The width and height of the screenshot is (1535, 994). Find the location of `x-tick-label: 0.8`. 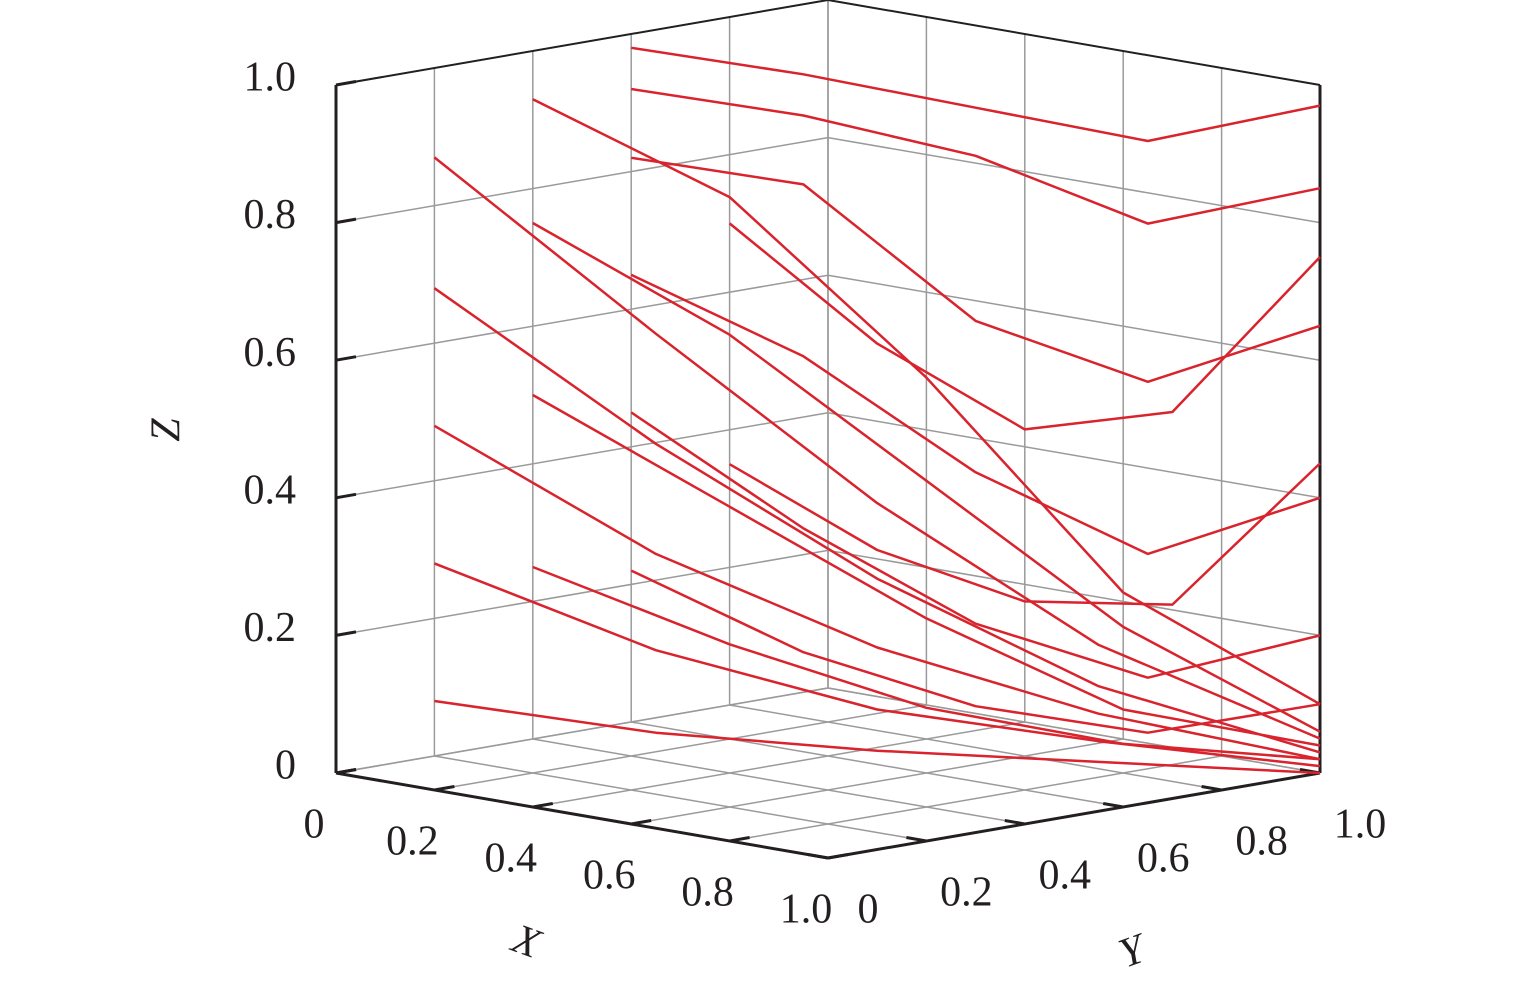

x-tick-label: 0.8 is located at coordinates (707, 893).